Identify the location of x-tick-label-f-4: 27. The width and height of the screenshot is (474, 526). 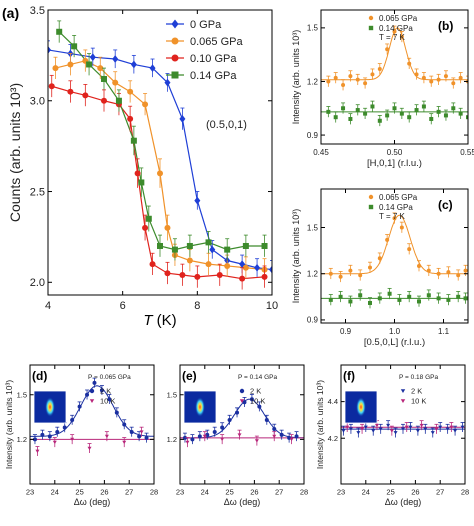
(440, 492).